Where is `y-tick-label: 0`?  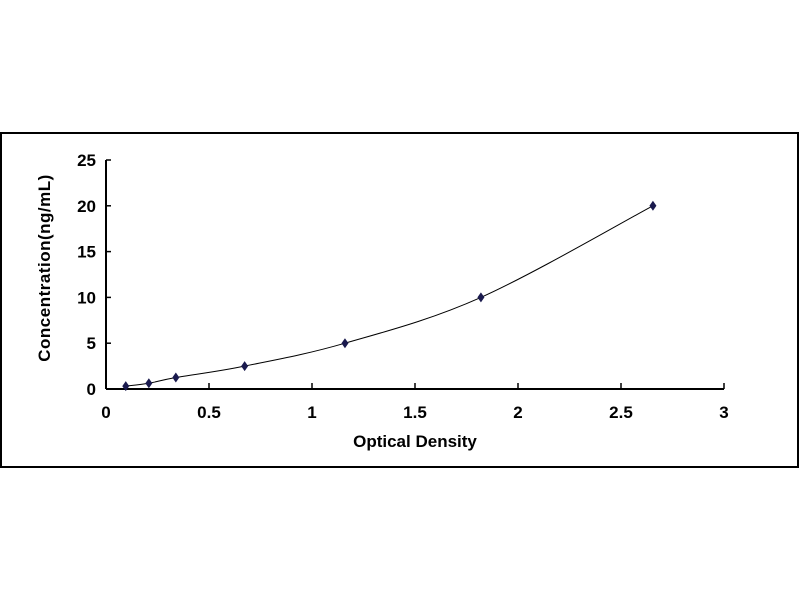 y-tick-label: 0 is located at coordinates (91, 389).